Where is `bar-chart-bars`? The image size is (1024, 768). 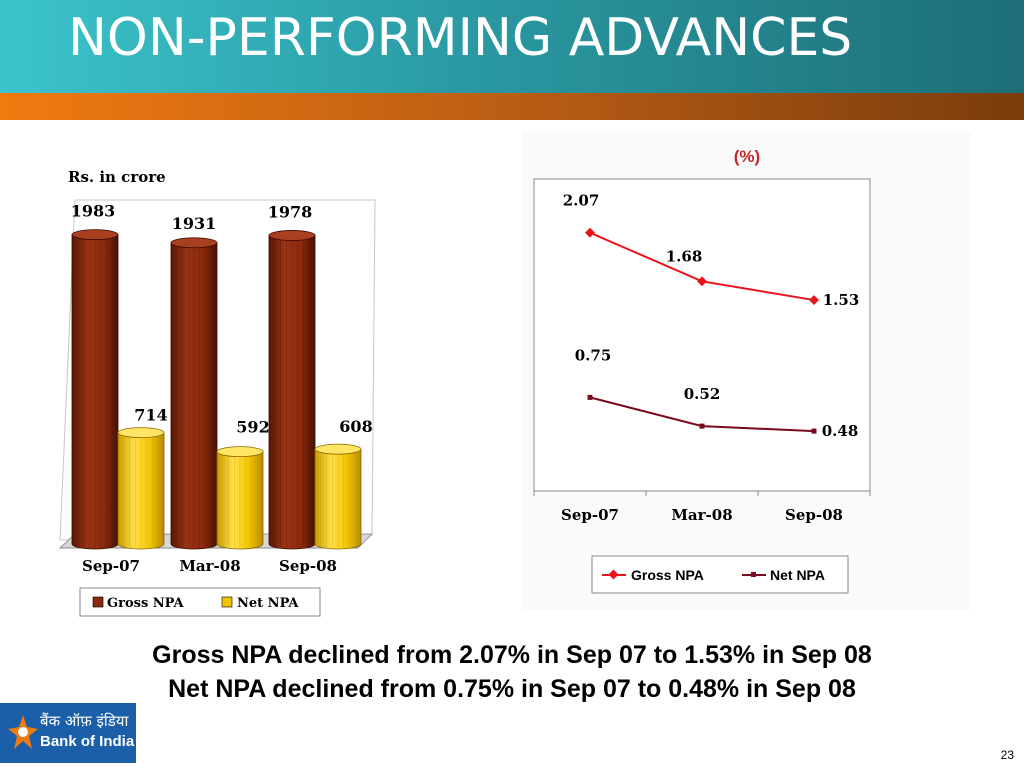
bar-chart-bars is located at coordinates (216, 389).